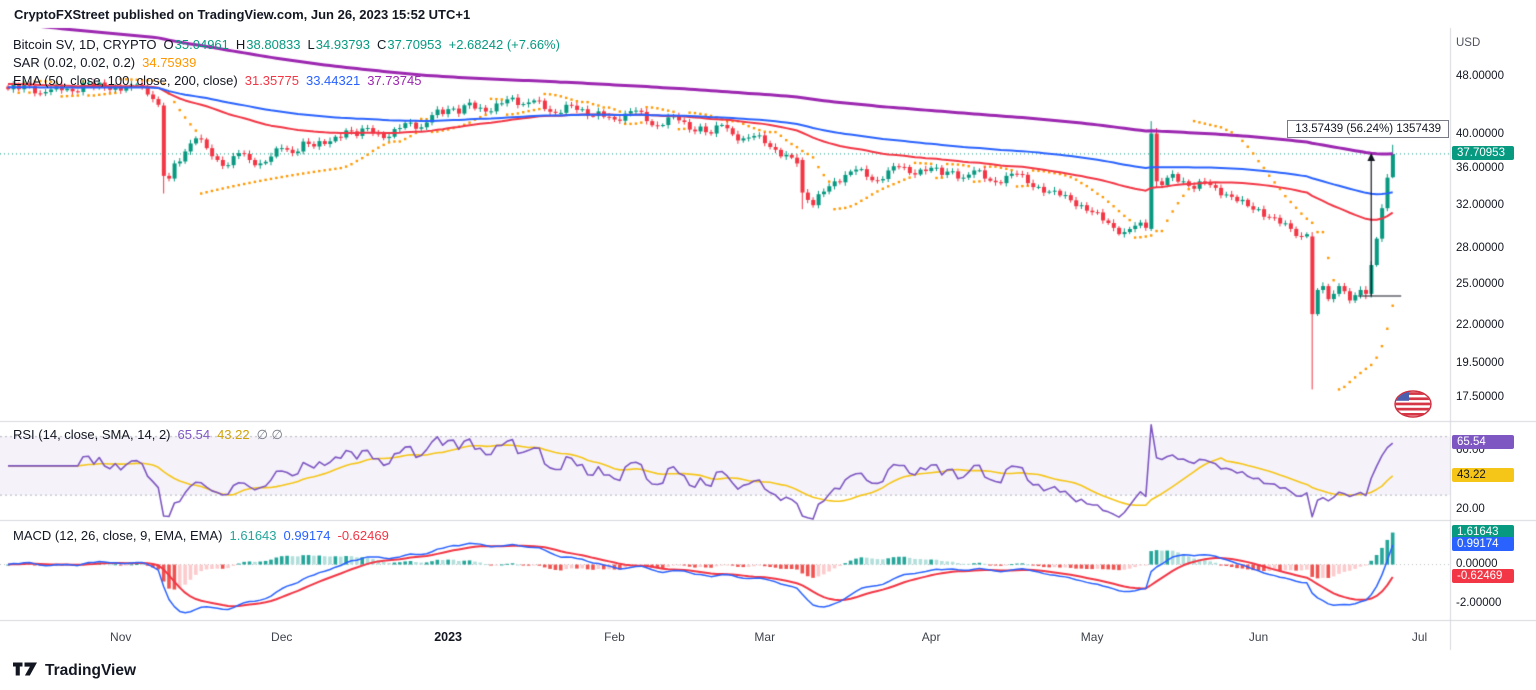 This screenshot has width=1536, height=690. I want to click on macd-signal-value: -0.62469, so click(363, 535).